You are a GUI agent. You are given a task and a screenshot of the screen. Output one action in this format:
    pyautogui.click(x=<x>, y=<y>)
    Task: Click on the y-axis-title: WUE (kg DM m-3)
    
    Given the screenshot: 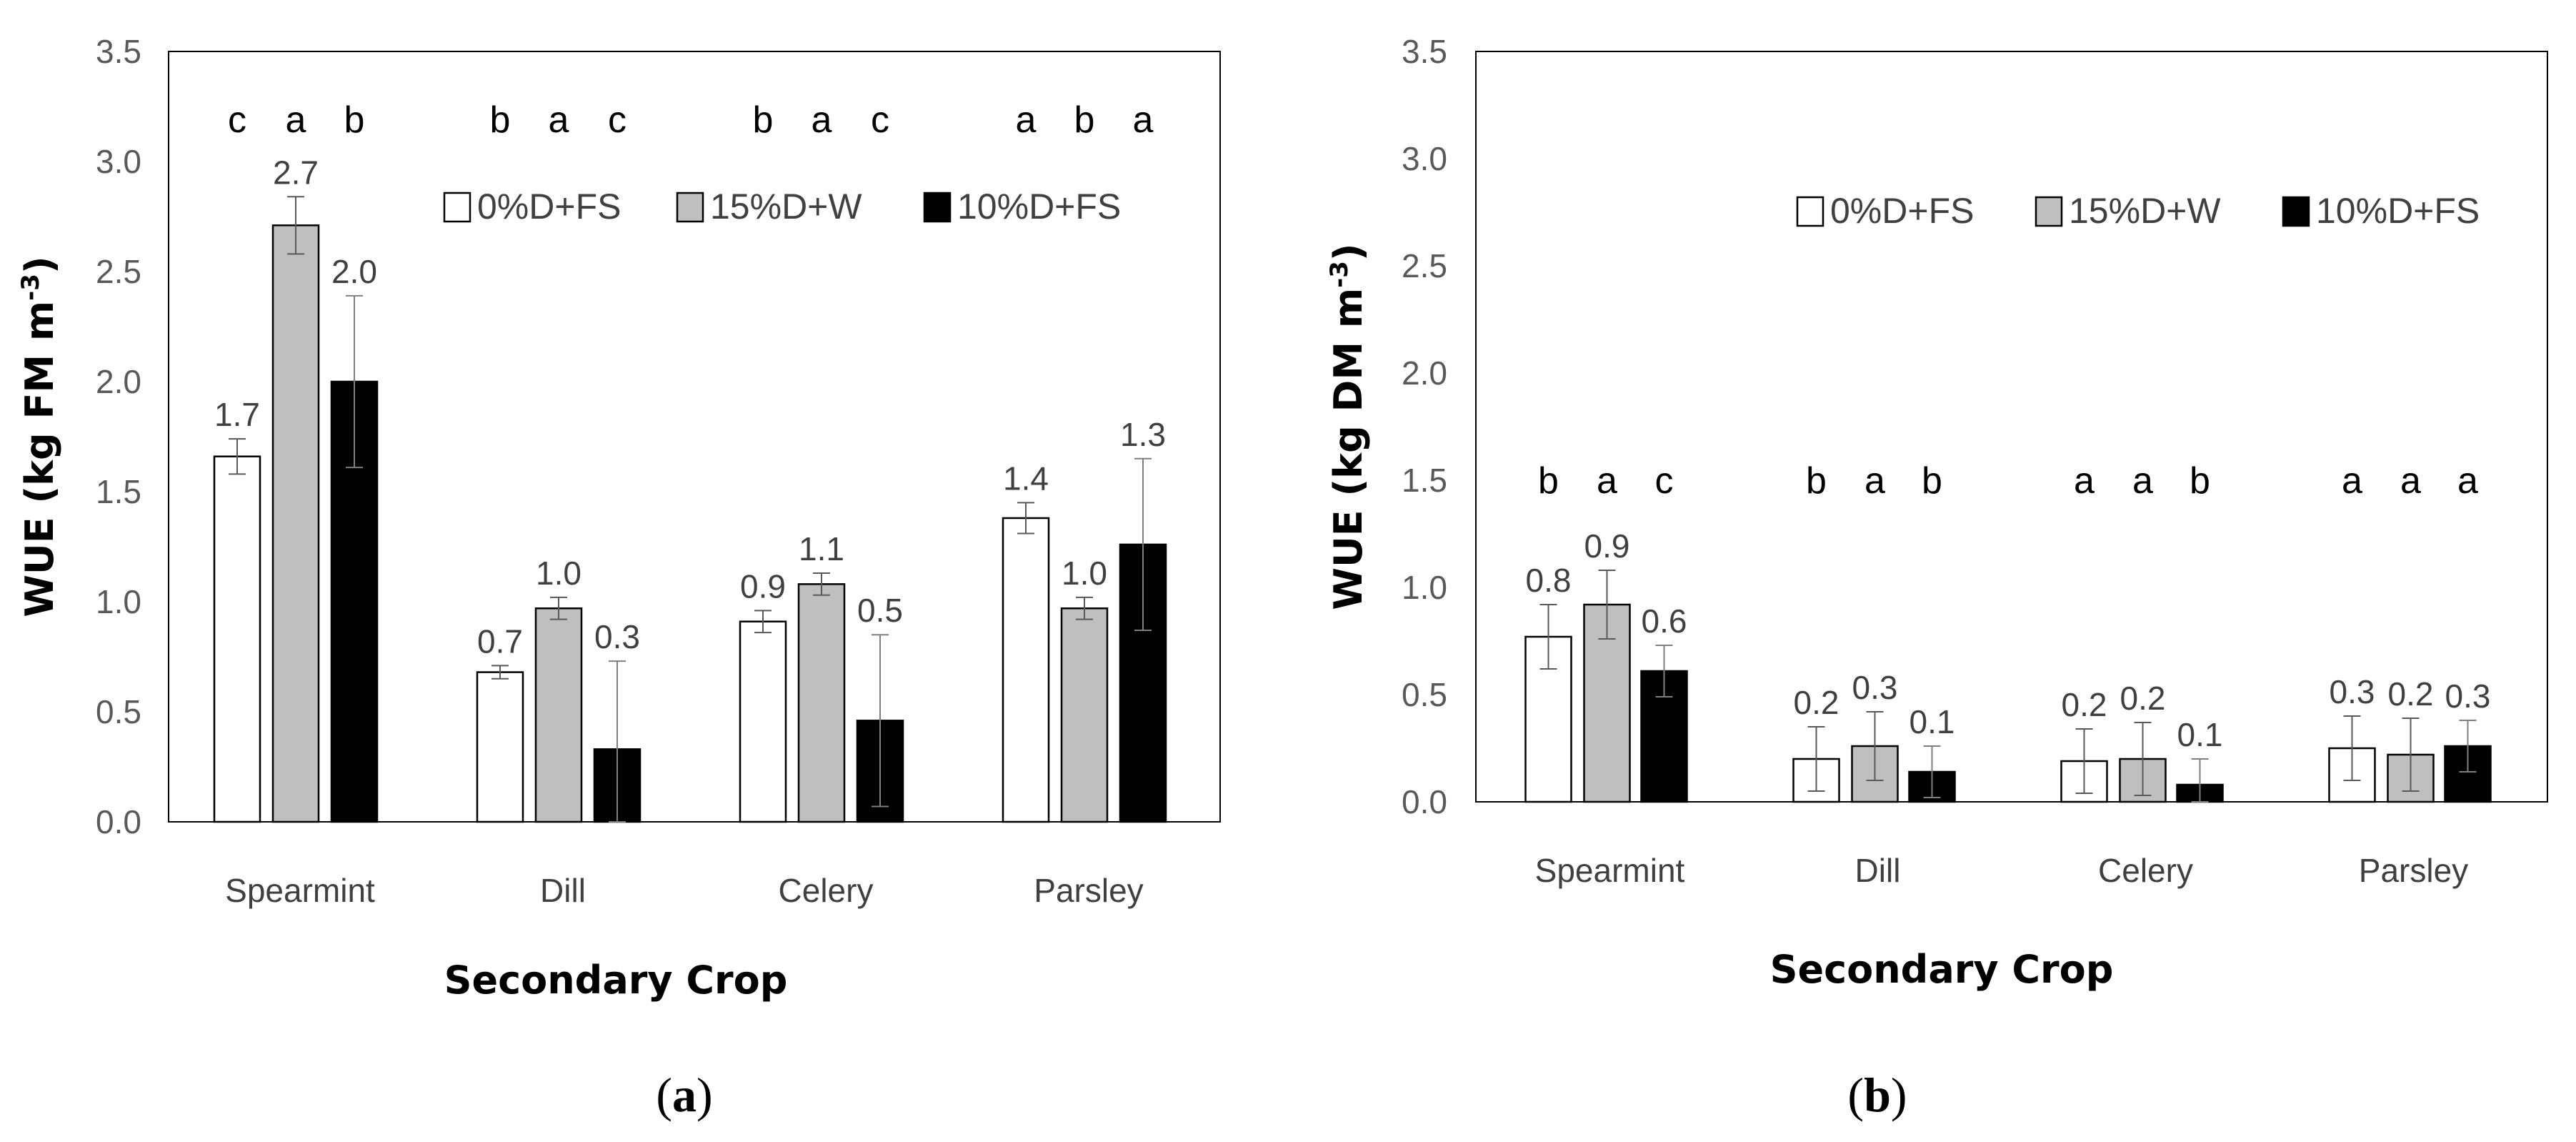 What is the action you would take?
    pyautogui.click(x=1348, y=426)
    